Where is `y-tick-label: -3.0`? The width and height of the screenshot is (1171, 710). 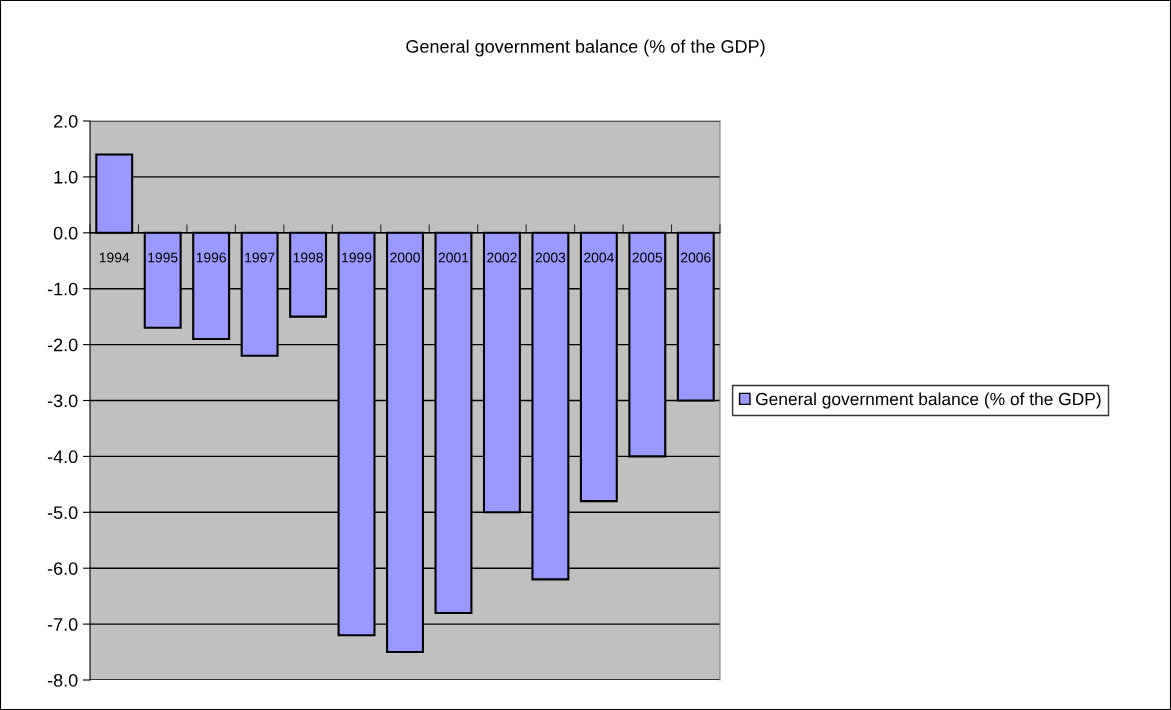
y-tick-label: -3.0 is located at coordinates (62, 401).